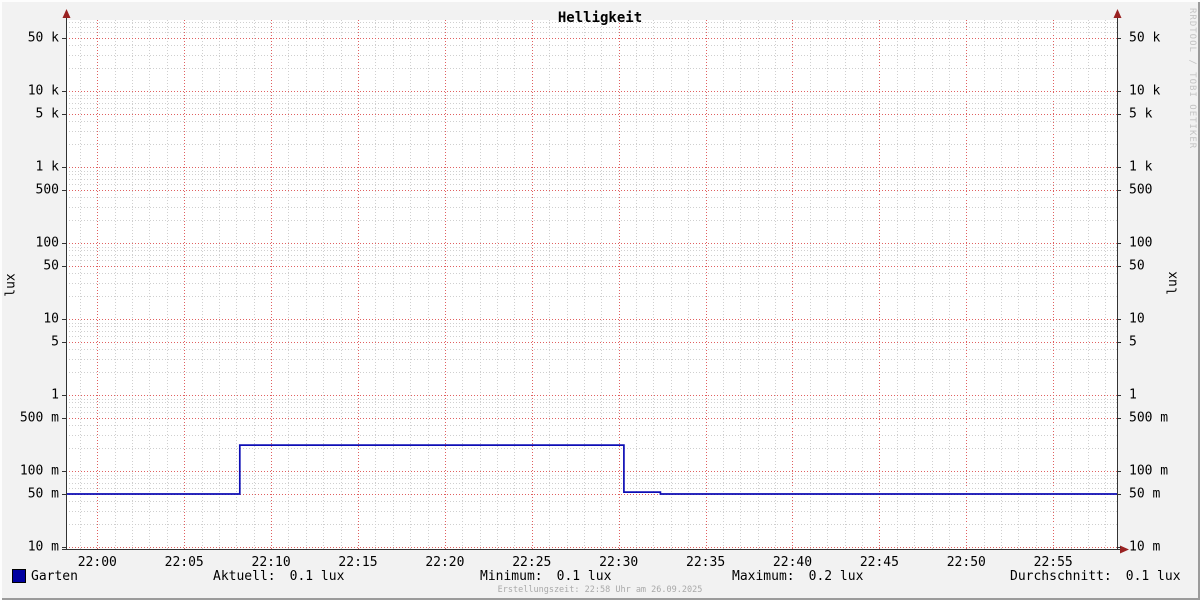  I want to click on y-axis-unit-left: lux, so click(11, 285).